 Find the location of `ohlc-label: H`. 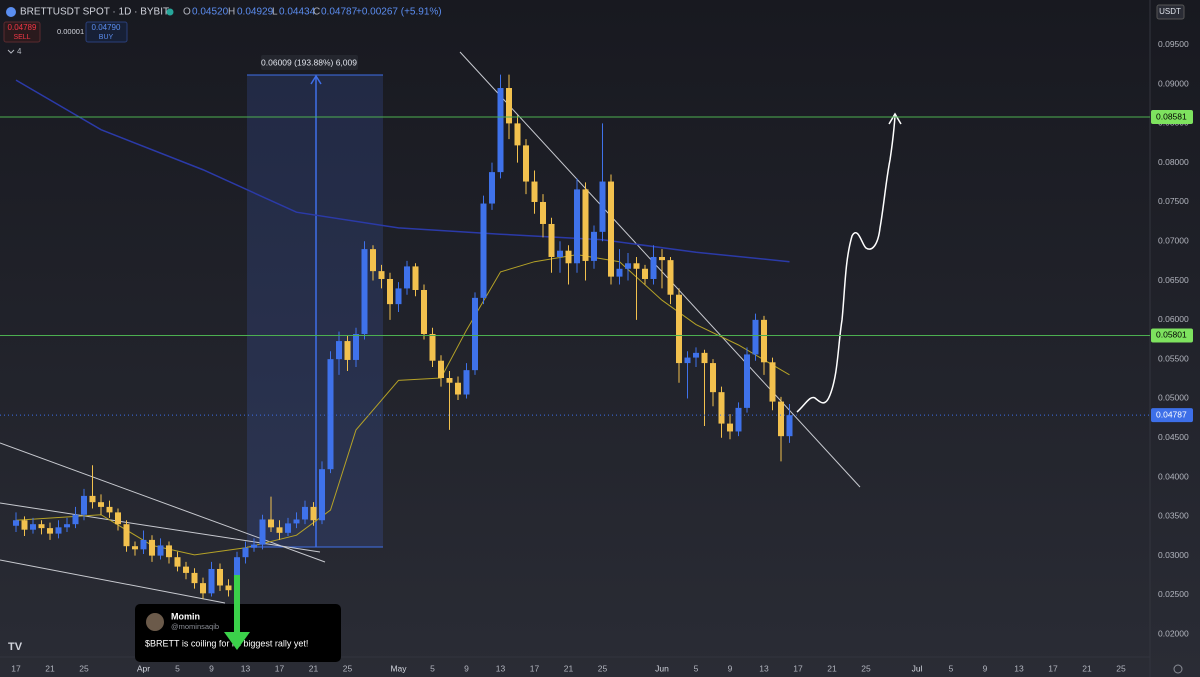

ohlc-label: H is located at coordinates (231, 12).